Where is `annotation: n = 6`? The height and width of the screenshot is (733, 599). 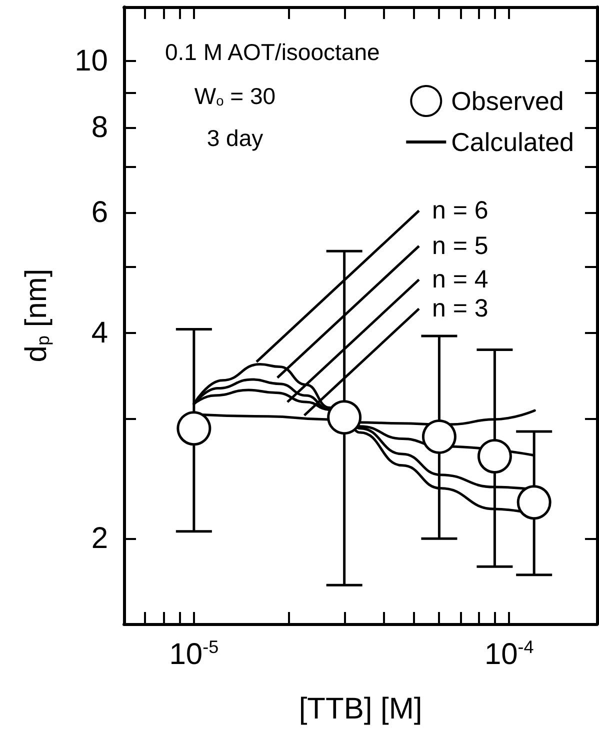 annotation: n = 6 is located at coordinates (460, 210).